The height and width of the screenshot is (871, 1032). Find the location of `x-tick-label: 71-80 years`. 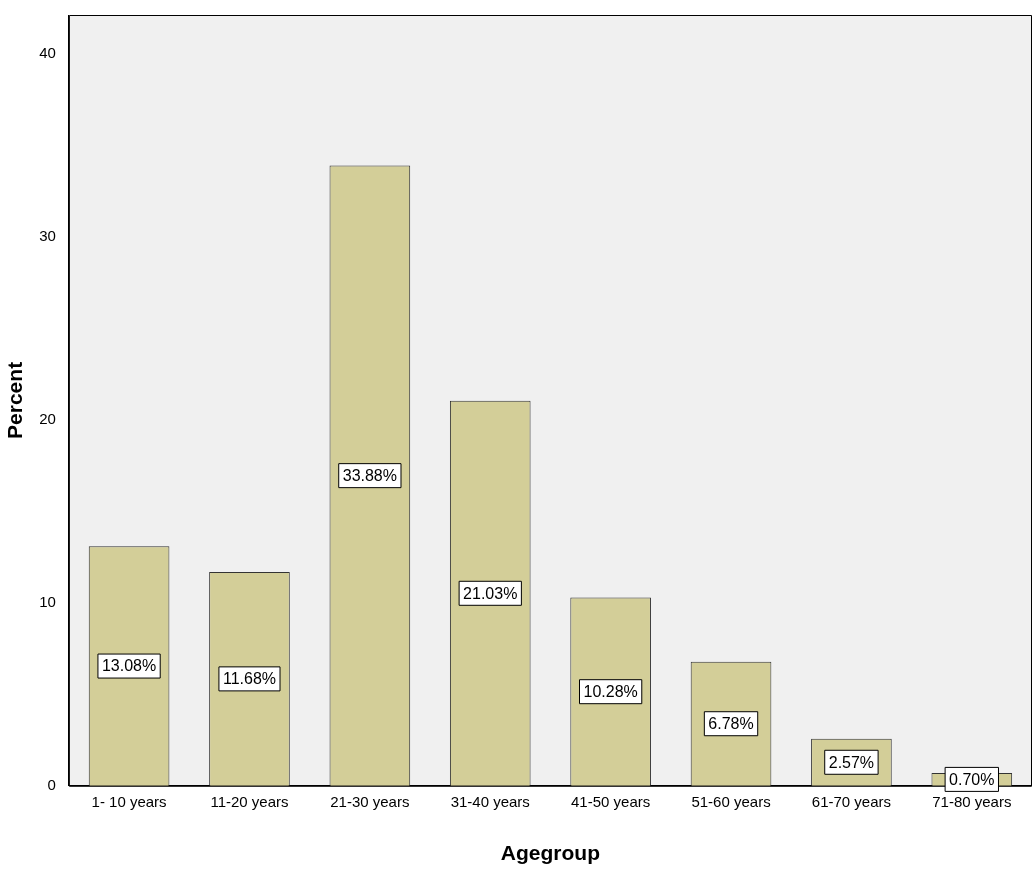

x-tick-label: 71-80 years is located at coordinates (972, 801).